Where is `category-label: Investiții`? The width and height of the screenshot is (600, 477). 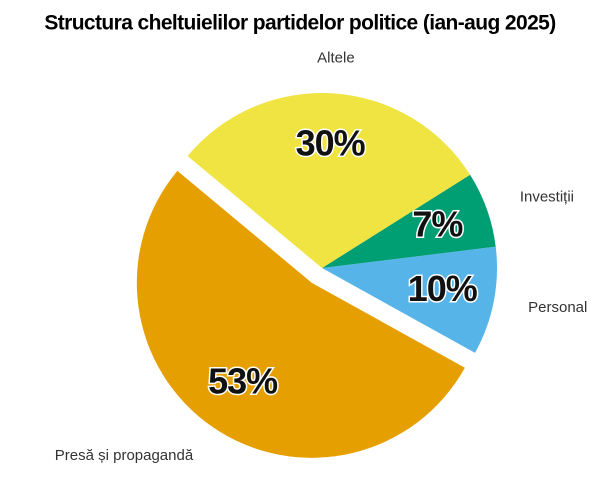 category-label: Investiții is located at coordinates (547, 197).